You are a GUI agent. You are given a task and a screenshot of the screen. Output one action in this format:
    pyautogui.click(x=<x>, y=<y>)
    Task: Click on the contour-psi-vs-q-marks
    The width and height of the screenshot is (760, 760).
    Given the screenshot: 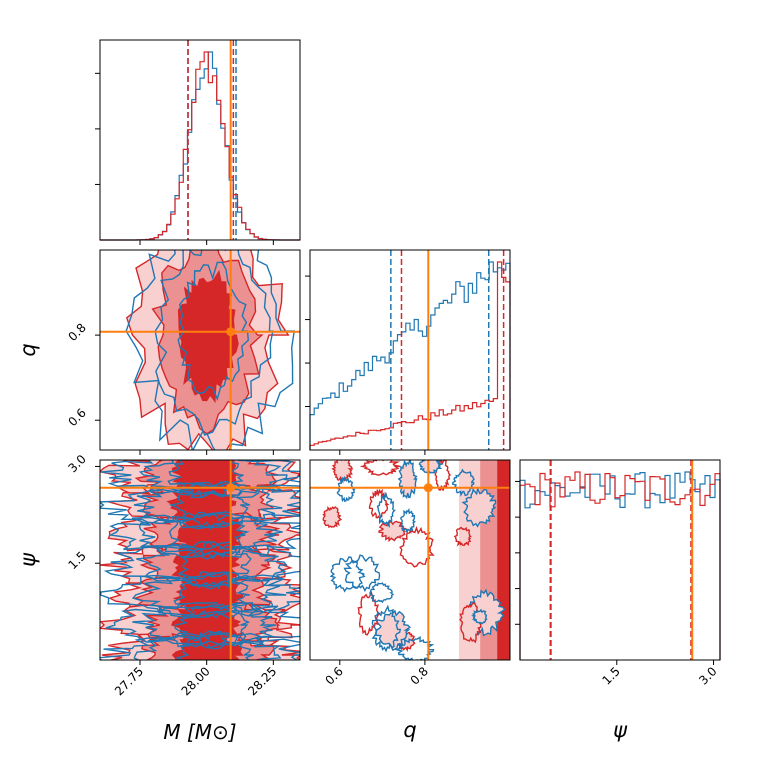 What is the action you would take?
    pyautogui.click(x=410, y=560)
    